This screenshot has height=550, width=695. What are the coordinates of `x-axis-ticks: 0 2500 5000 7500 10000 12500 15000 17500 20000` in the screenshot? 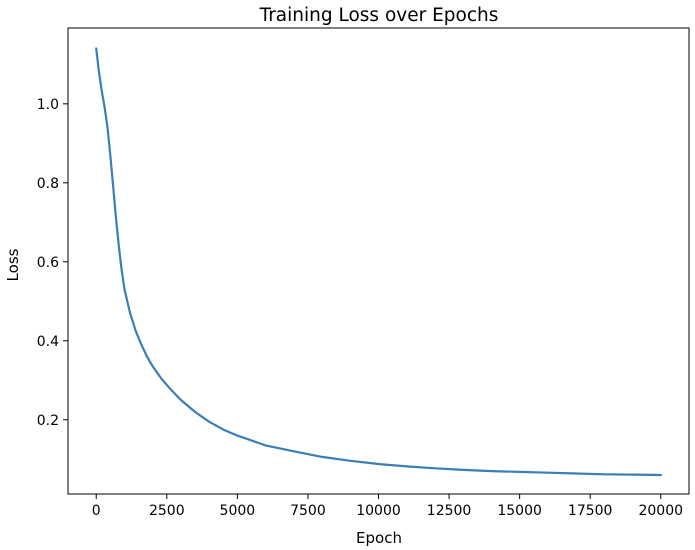 It's located at (387, 506).